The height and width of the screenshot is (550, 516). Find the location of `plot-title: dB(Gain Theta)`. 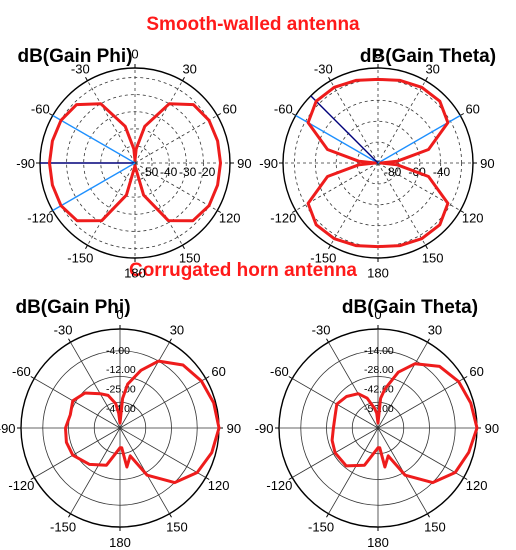

plot-title: dB(Gain Theta) is located at coordinates (428, 56).